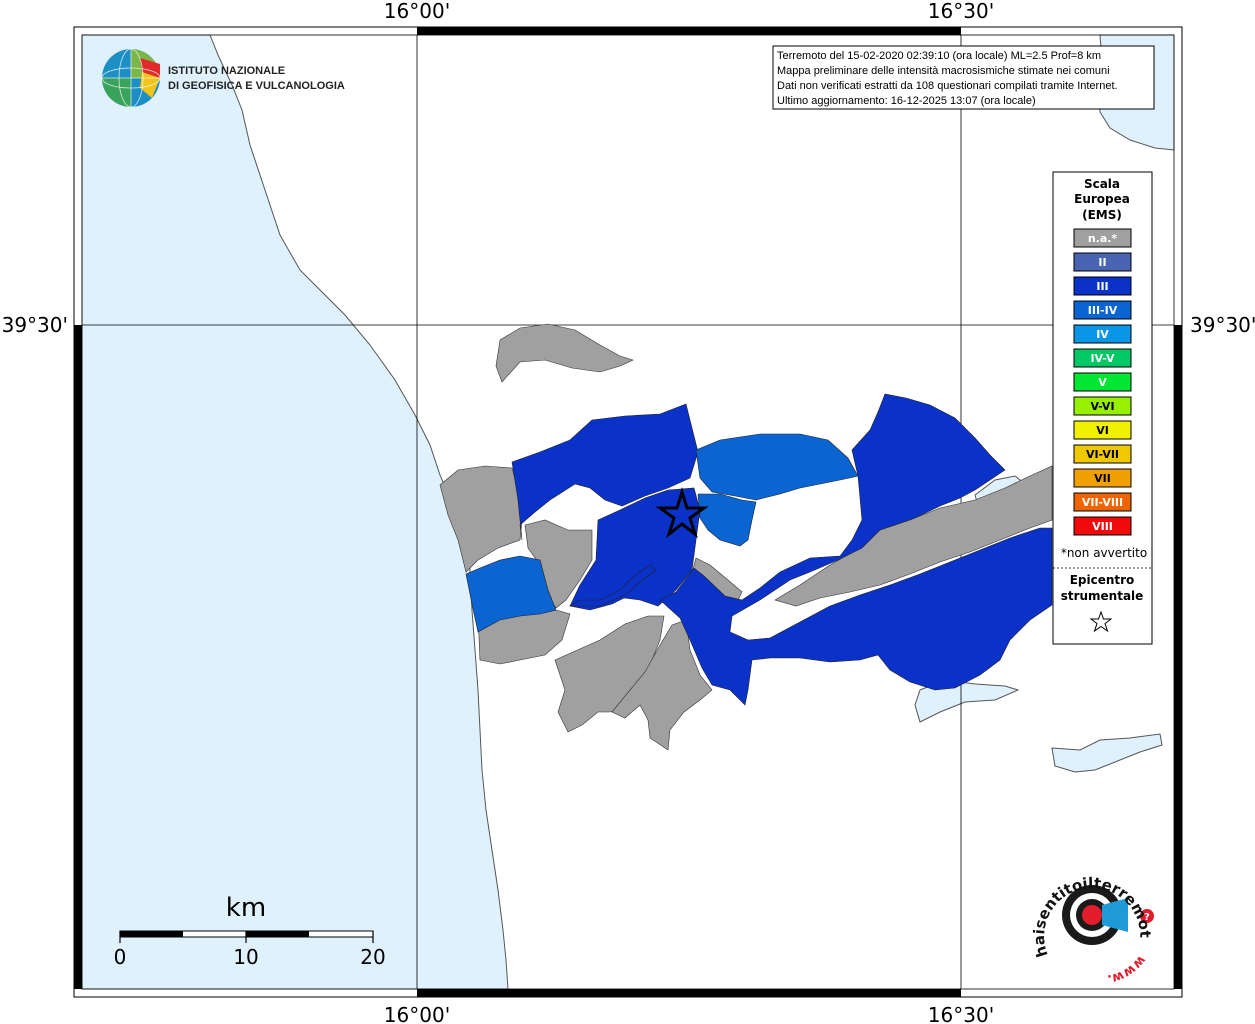 Image resolution: width=1255 pixels, height=1024 pixels. Describe the element at coordinates (245, 957) in the screenshot. I see `scale-tick-10: 10` at that location.